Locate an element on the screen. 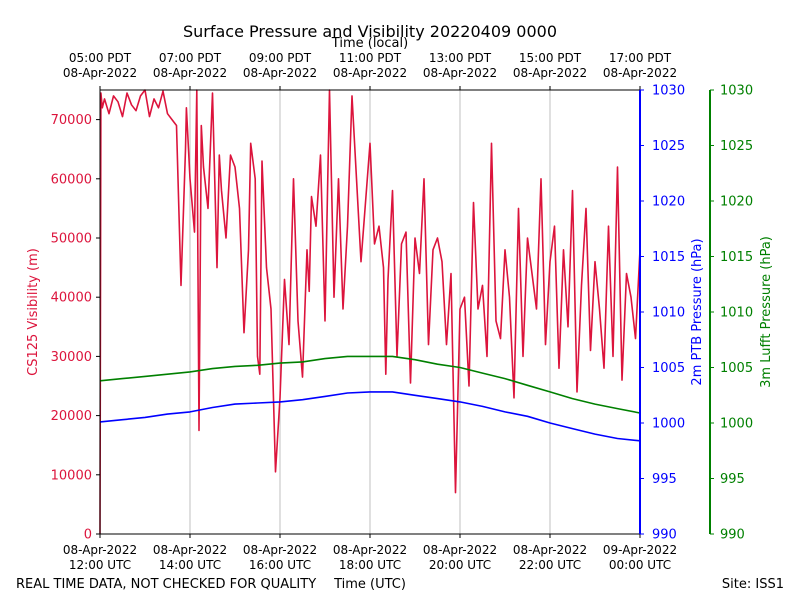 This screenshot has height=600, width=800. right2-tick-label: 1025 is located at coordinates (736, 146).